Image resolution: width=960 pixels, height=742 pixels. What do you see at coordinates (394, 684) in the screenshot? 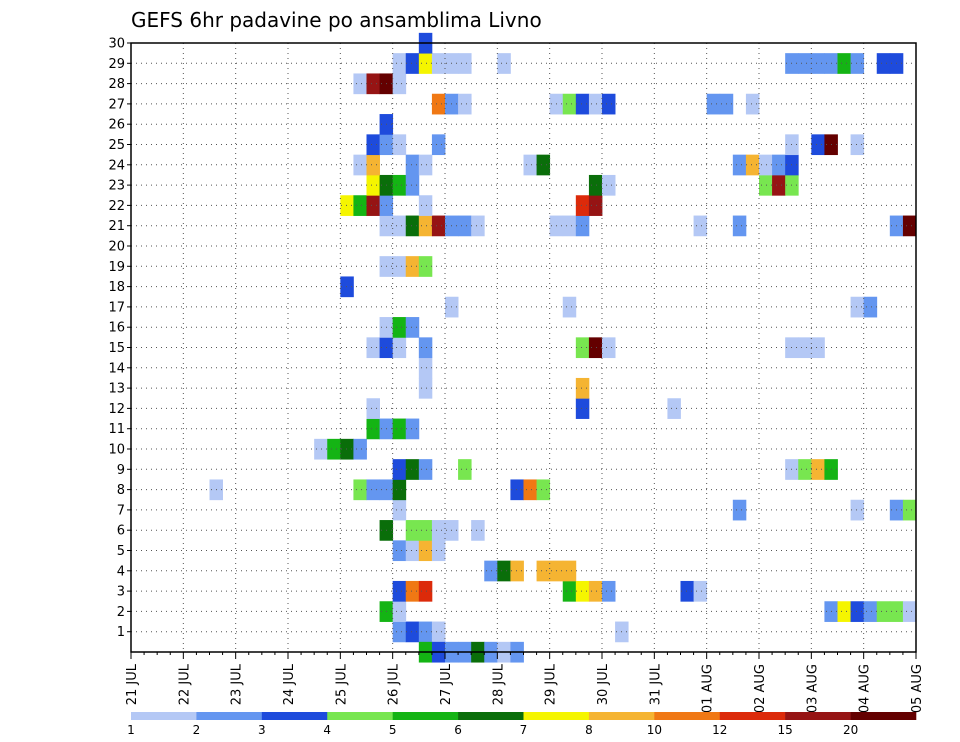
I see `x-tick-label: 26 JUL` at bounding box center [394, 684].